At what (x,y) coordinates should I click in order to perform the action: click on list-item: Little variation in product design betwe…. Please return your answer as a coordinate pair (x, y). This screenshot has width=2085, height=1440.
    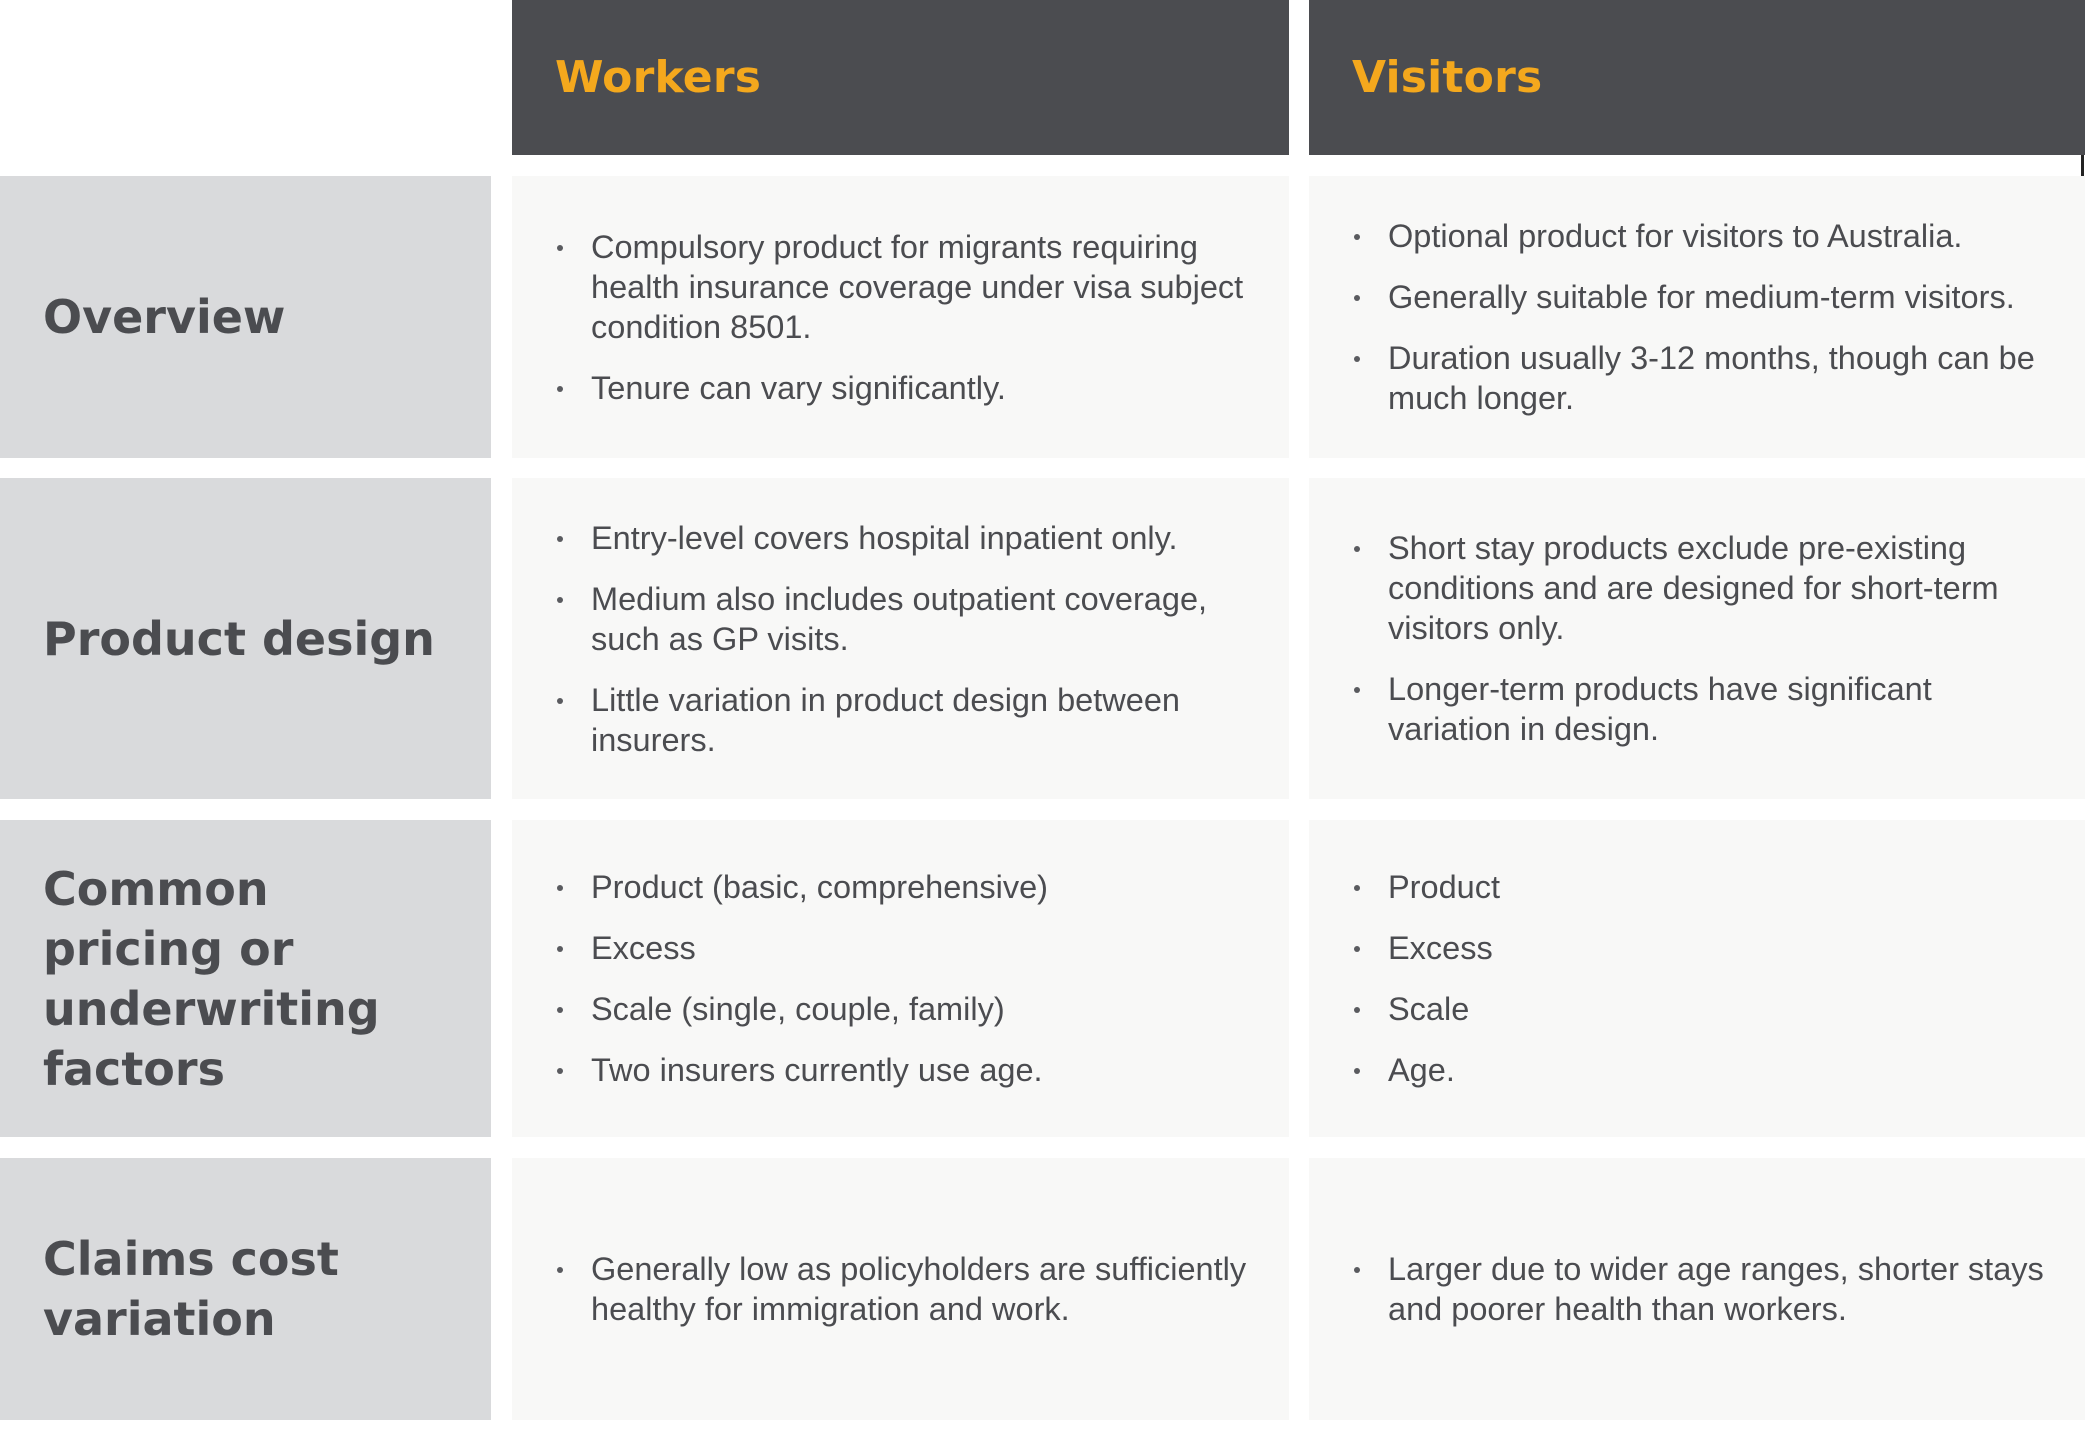
    Looking at the image, I should click on (902, 720).